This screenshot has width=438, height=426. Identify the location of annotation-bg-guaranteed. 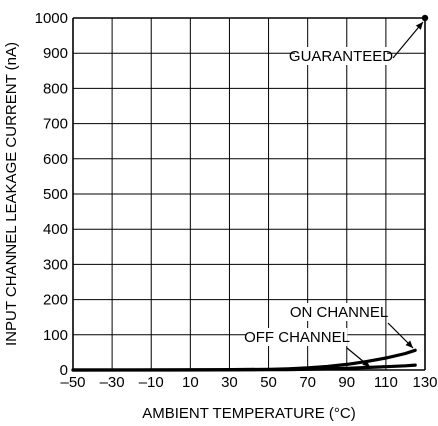
(341, 56).